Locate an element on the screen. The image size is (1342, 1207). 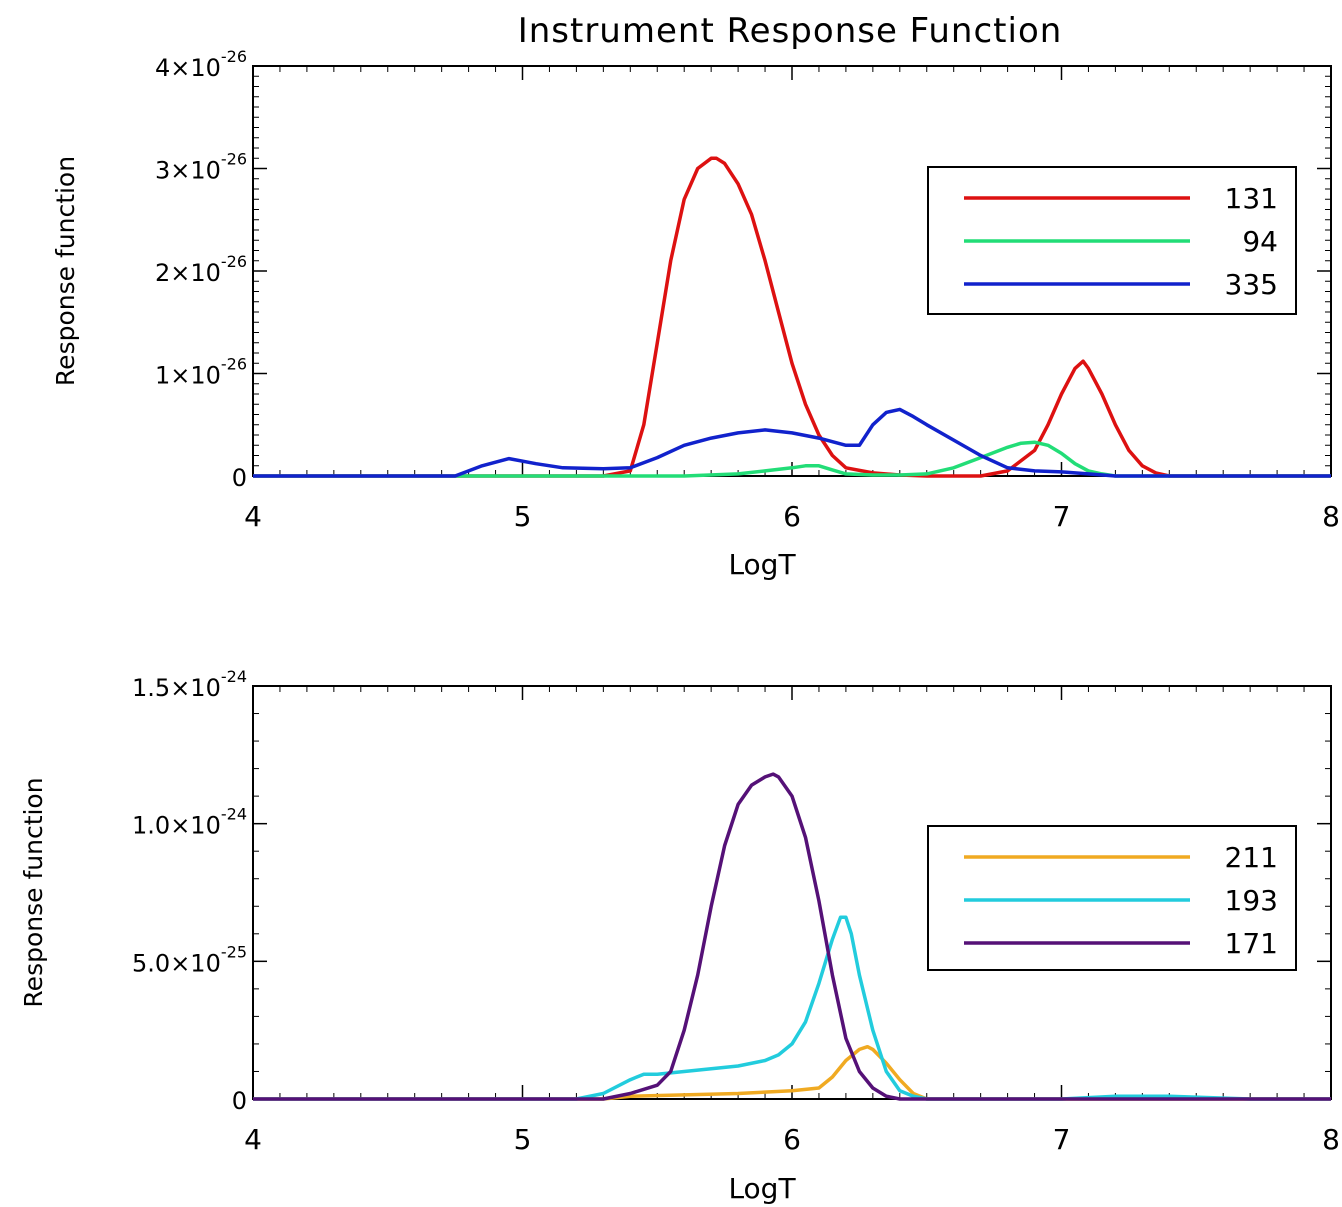
y-tick-label: 2×10⁻²⁶ is located at coordinates (201, 269).